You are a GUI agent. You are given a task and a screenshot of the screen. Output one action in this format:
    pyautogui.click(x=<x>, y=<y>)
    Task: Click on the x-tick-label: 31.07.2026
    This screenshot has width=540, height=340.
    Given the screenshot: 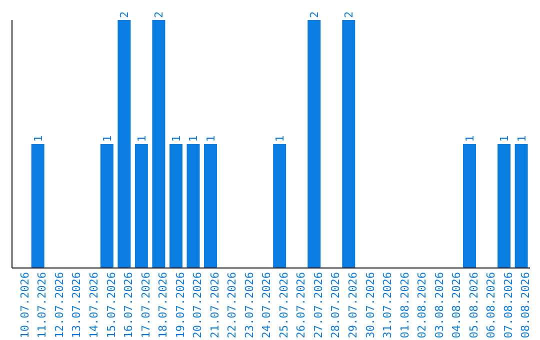 What is the action you would take?
    pyautogui.click(x=387, y=305)
    